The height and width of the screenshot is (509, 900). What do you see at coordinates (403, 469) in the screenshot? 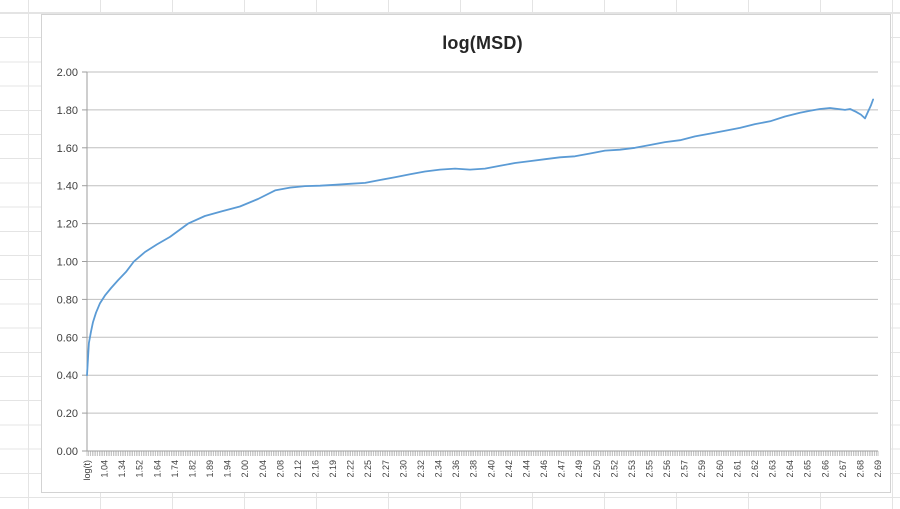
I see `svg-text: 2.30` at bounding box center [403, 469].